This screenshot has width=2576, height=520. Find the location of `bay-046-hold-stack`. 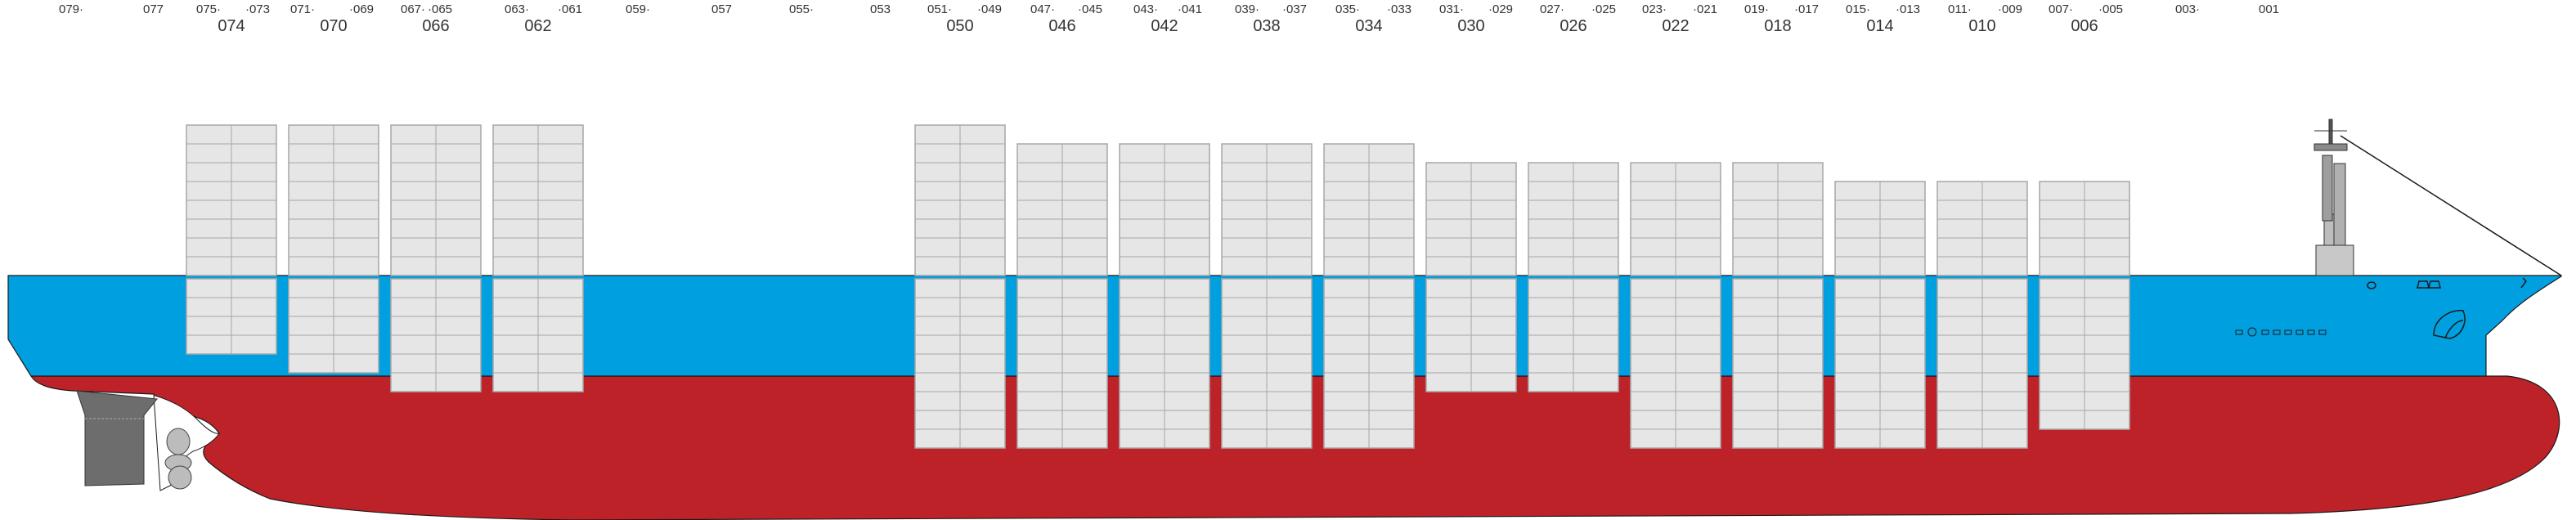

bay-046-hold-stack is located at coordinates (1062, 364).